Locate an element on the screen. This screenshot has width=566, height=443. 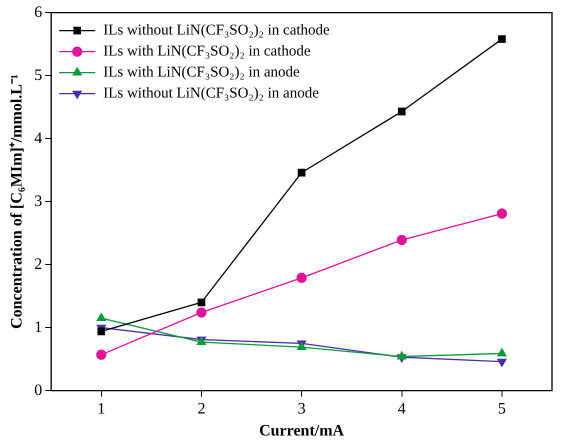
y-axis-title: Concentration of [C₆MIm]⁺/mmol.L⁻¹ is located at coordinates (17, 201).